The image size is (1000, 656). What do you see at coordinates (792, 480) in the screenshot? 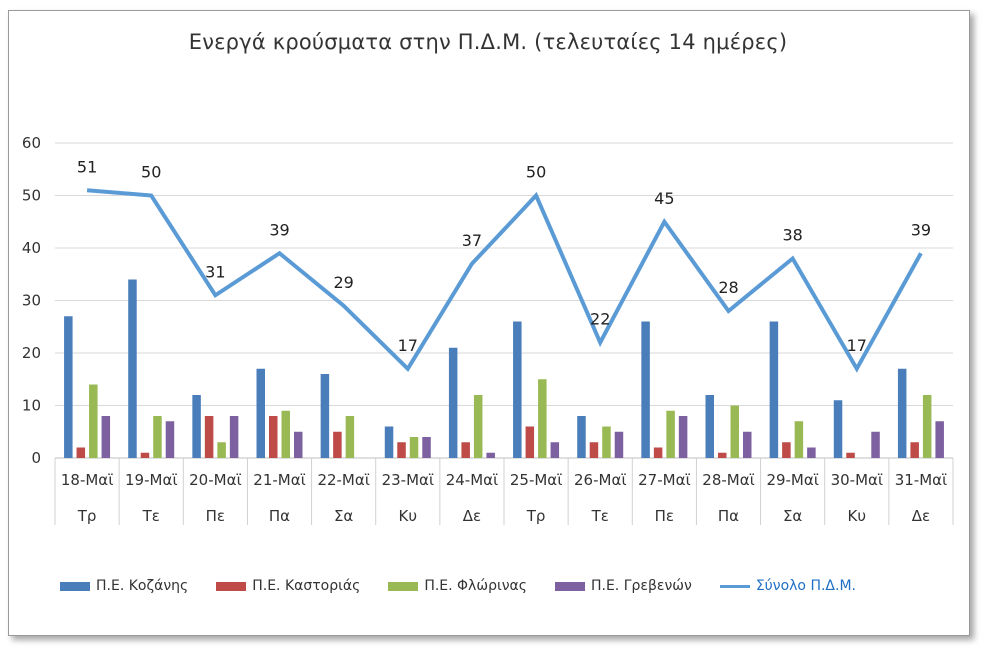
I see `x-tick-label: 29-Μαϊ` at bounding box center [792, 480].